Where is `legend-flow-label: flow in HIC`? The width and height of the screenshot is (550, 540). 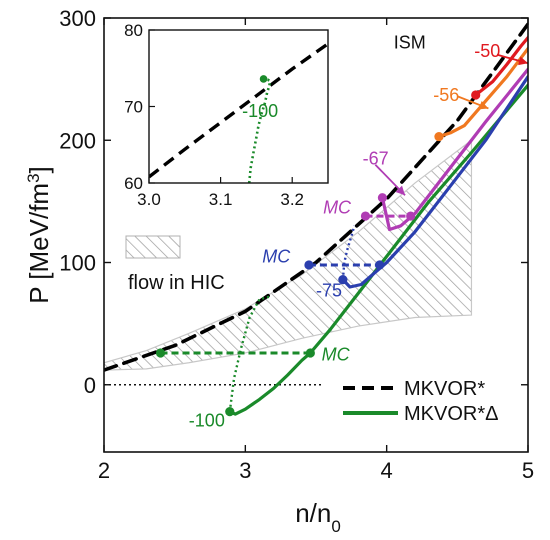 legend-flow-label: flow in HIC is located at coordinates (176, 283).